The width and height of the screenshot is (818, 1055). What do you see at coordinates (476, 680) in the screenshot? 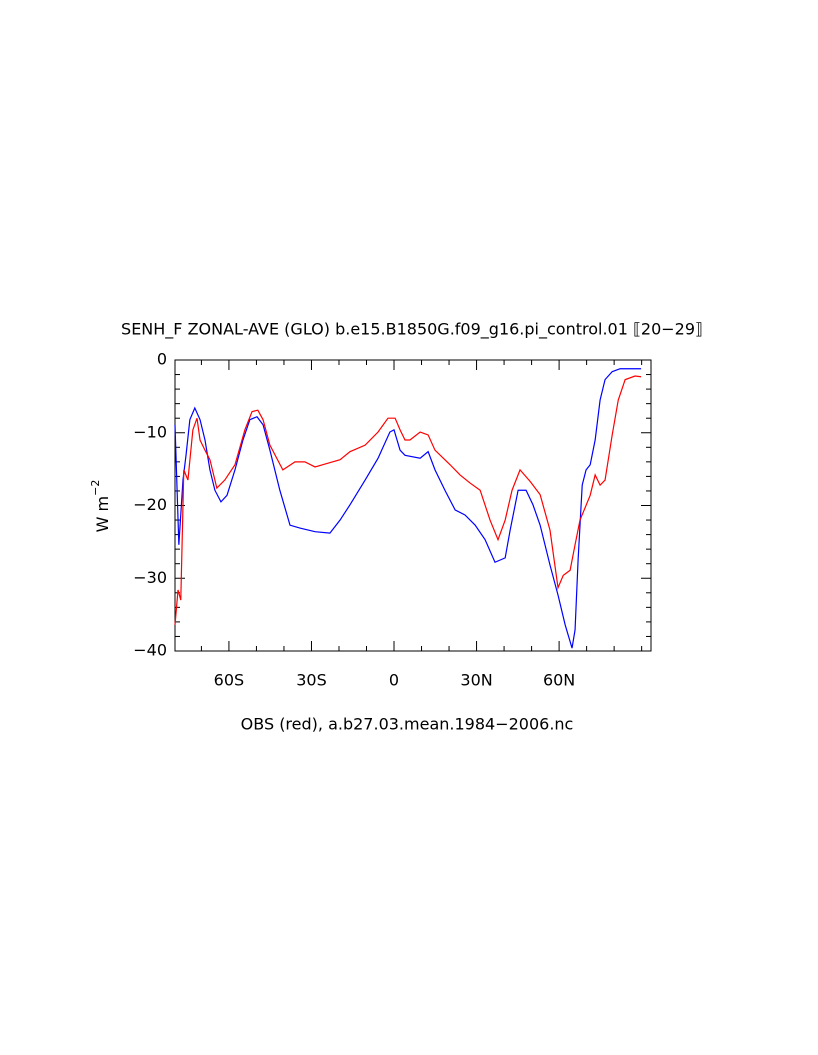
I see `x-tick-label: 30N` at bounding box center [476, 680].